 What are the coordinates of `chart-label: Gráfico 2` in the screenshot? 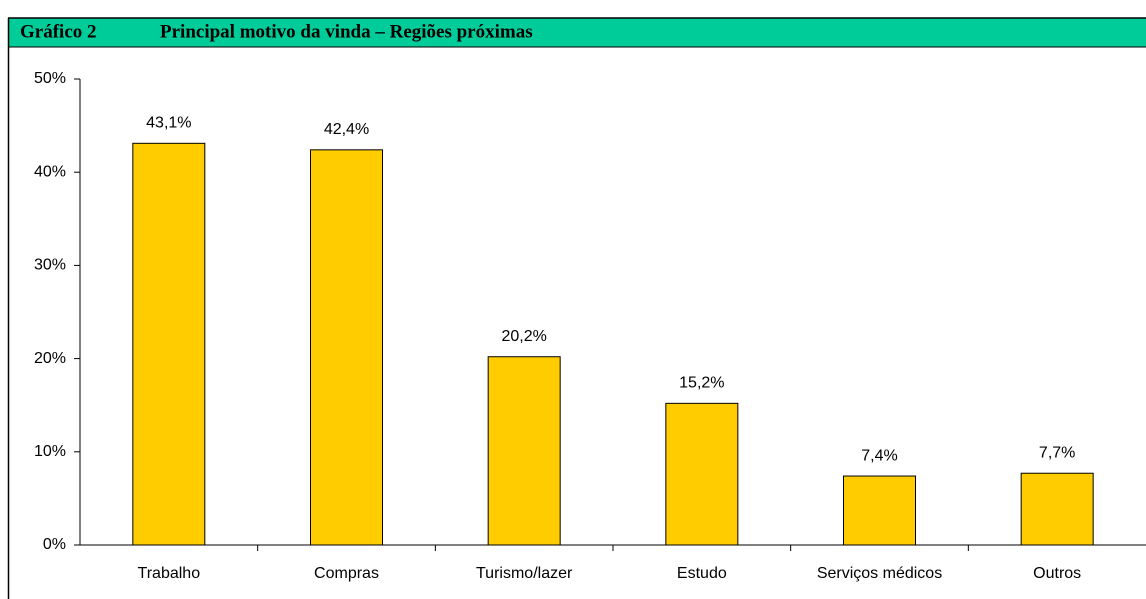 It's located at (58, 31).